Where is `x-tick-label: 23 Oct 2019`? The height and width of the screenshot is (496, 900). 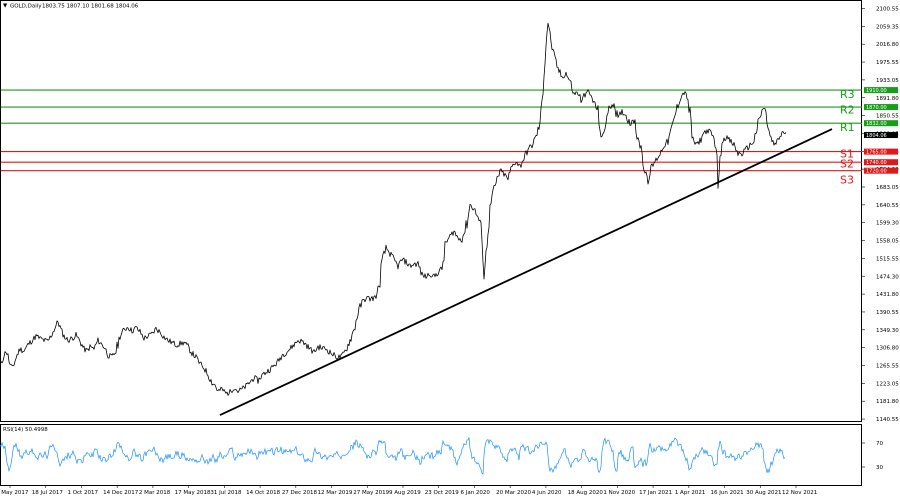
x-tick-label: 23 Oct 2019 is located at coordinates (442, 493).